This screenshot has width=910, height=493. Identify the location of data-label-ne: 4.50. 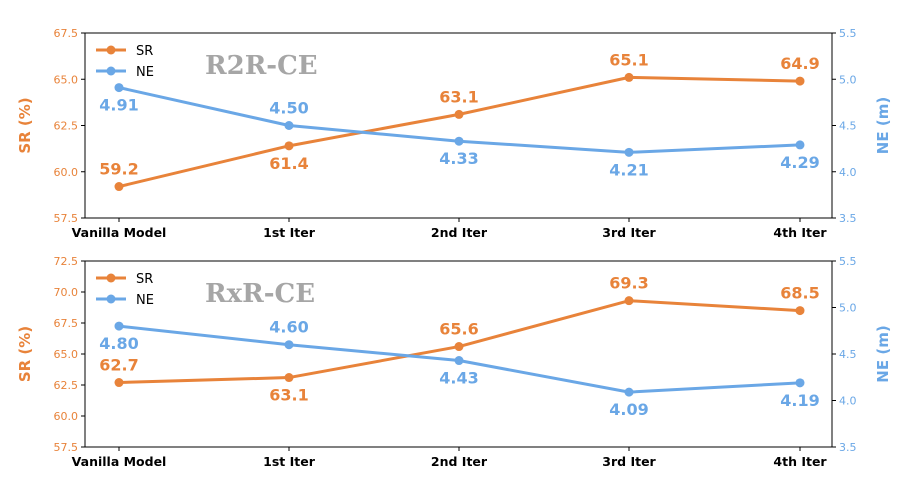
(288, 108).